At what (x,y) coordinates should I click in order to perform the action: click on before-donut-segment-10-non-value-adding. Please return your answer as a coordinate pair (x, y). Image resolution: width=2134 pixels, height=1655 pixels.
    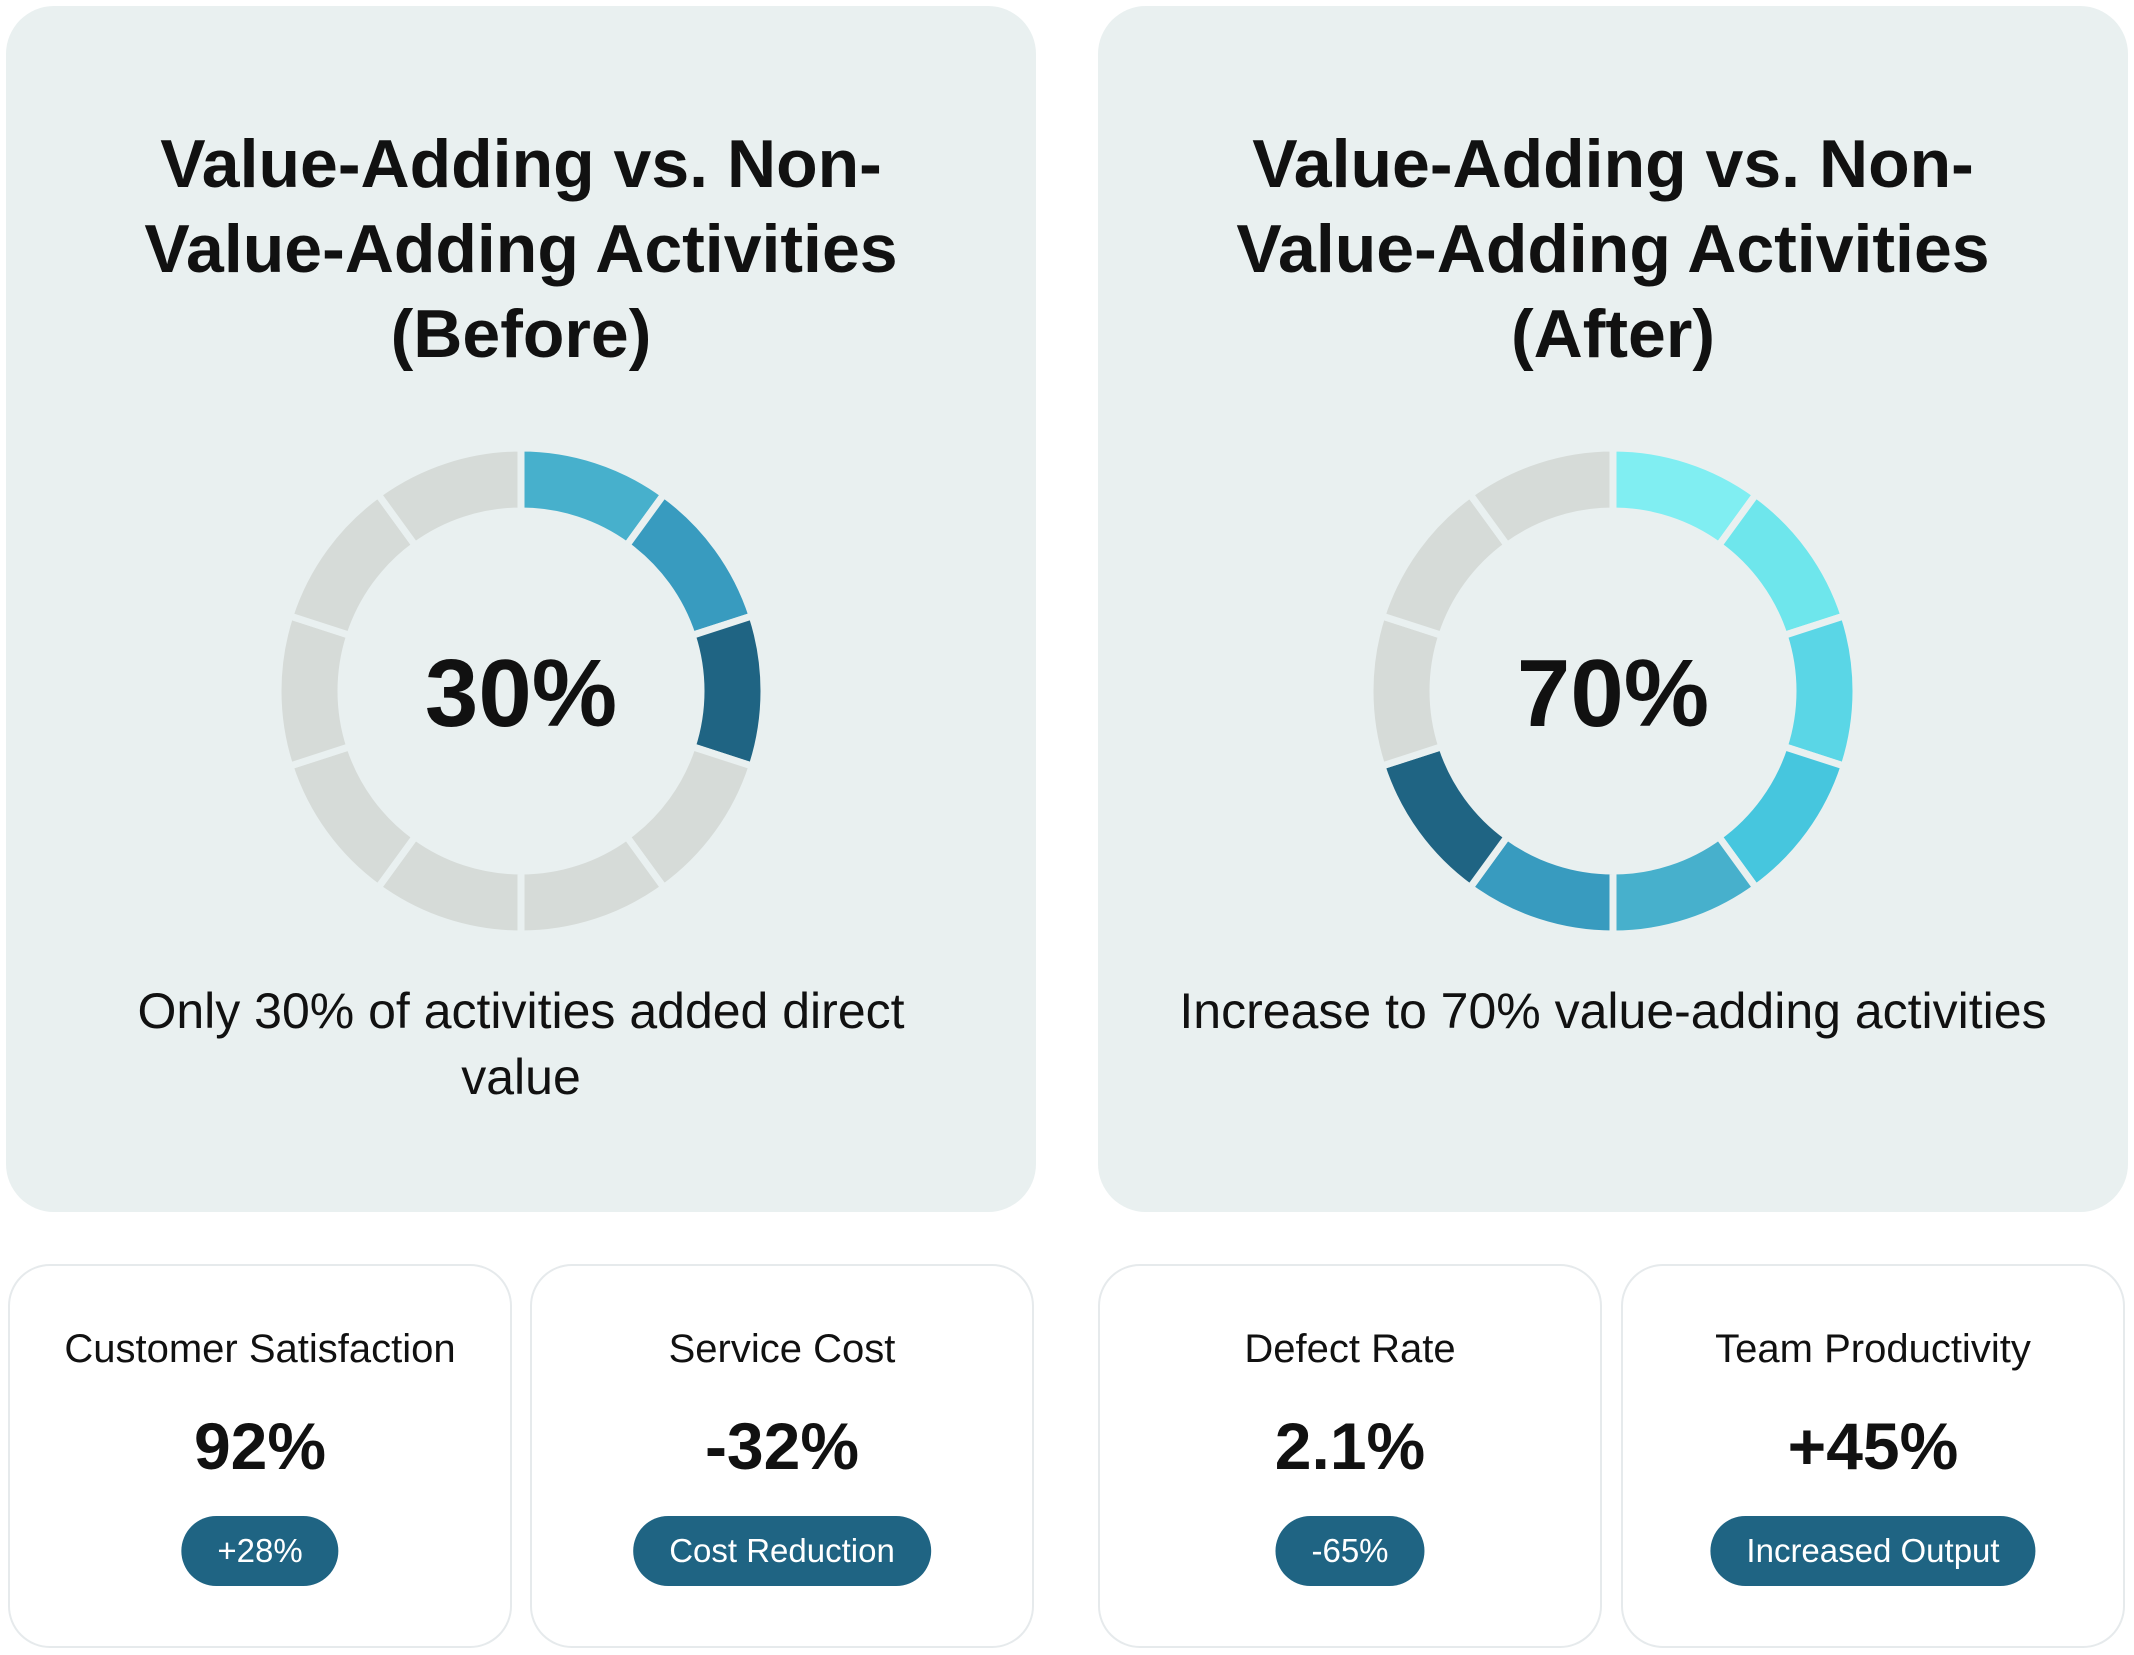
    Looking at the image, I should click on (449, 497).